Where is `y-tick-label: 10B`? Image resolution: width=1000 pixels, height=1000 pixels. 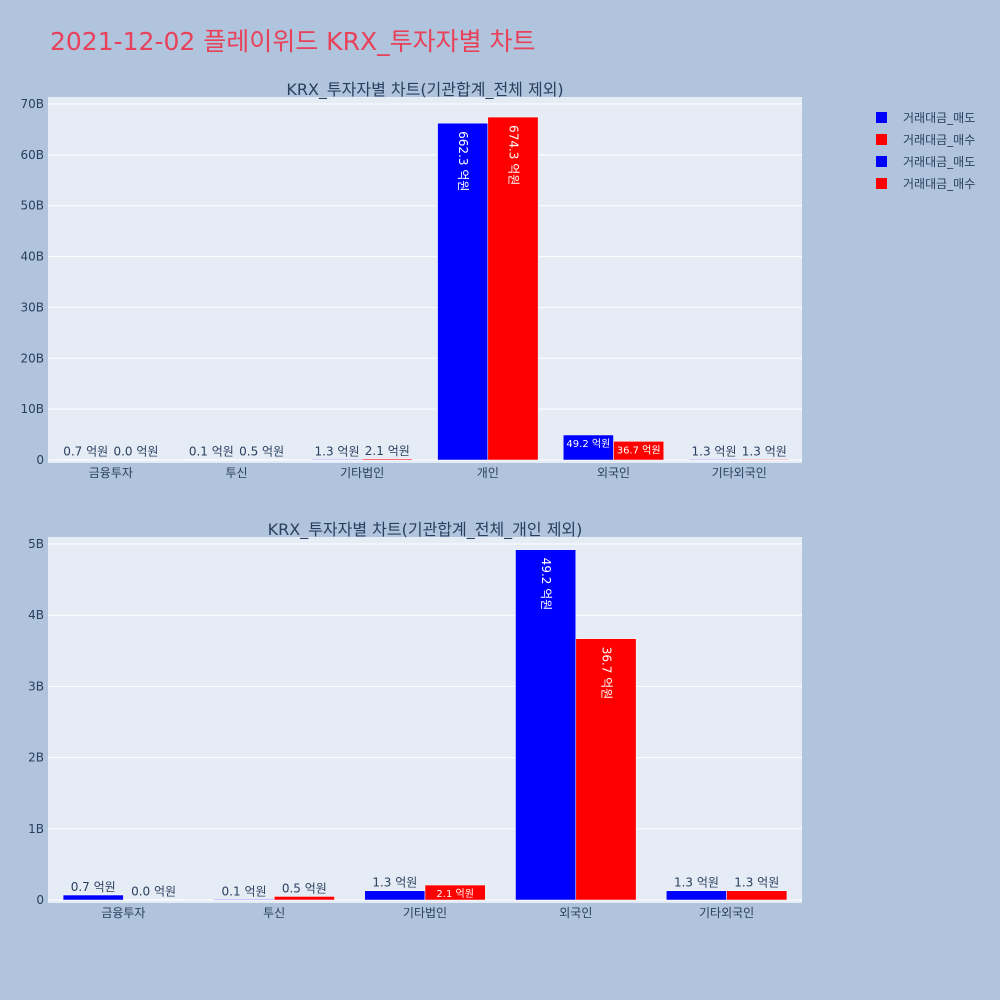
y-tick-label: 10B is located at coordinates (32, 409).